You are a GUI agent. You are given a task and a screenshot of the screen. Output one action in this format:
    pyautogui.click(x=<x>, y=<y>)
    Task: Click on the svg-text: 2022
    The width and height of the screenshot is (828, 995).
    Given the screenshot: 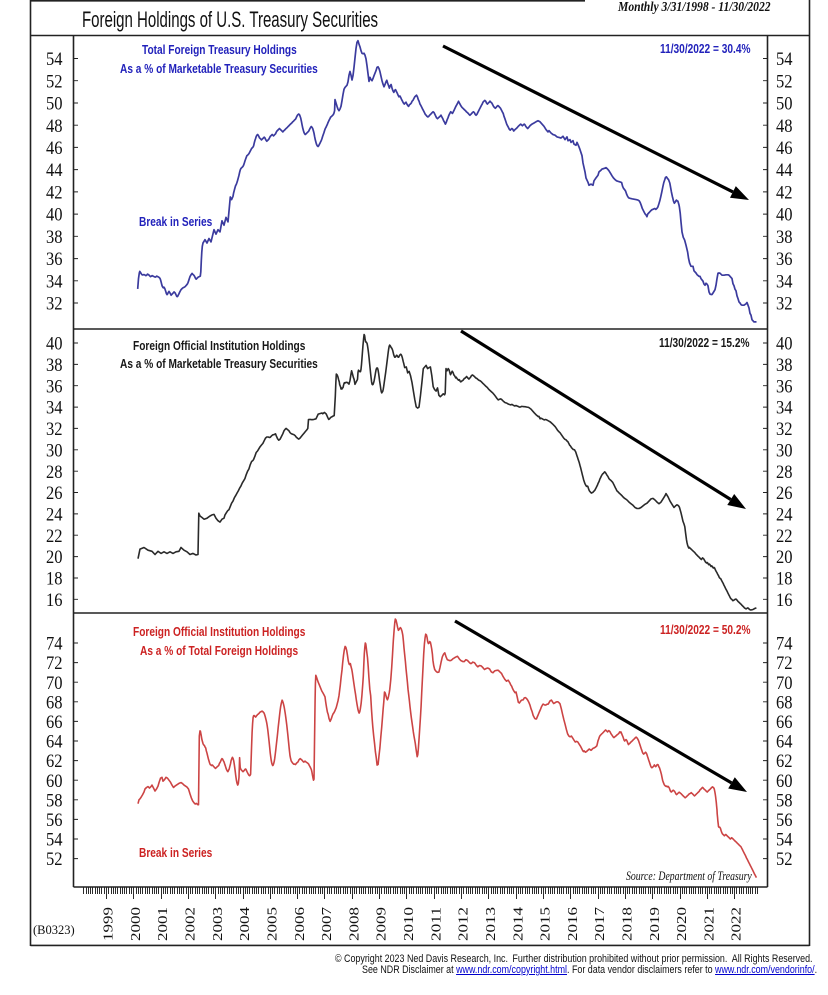 What is the action you would take?
    pyautogui.click(x=737, y=924)
    